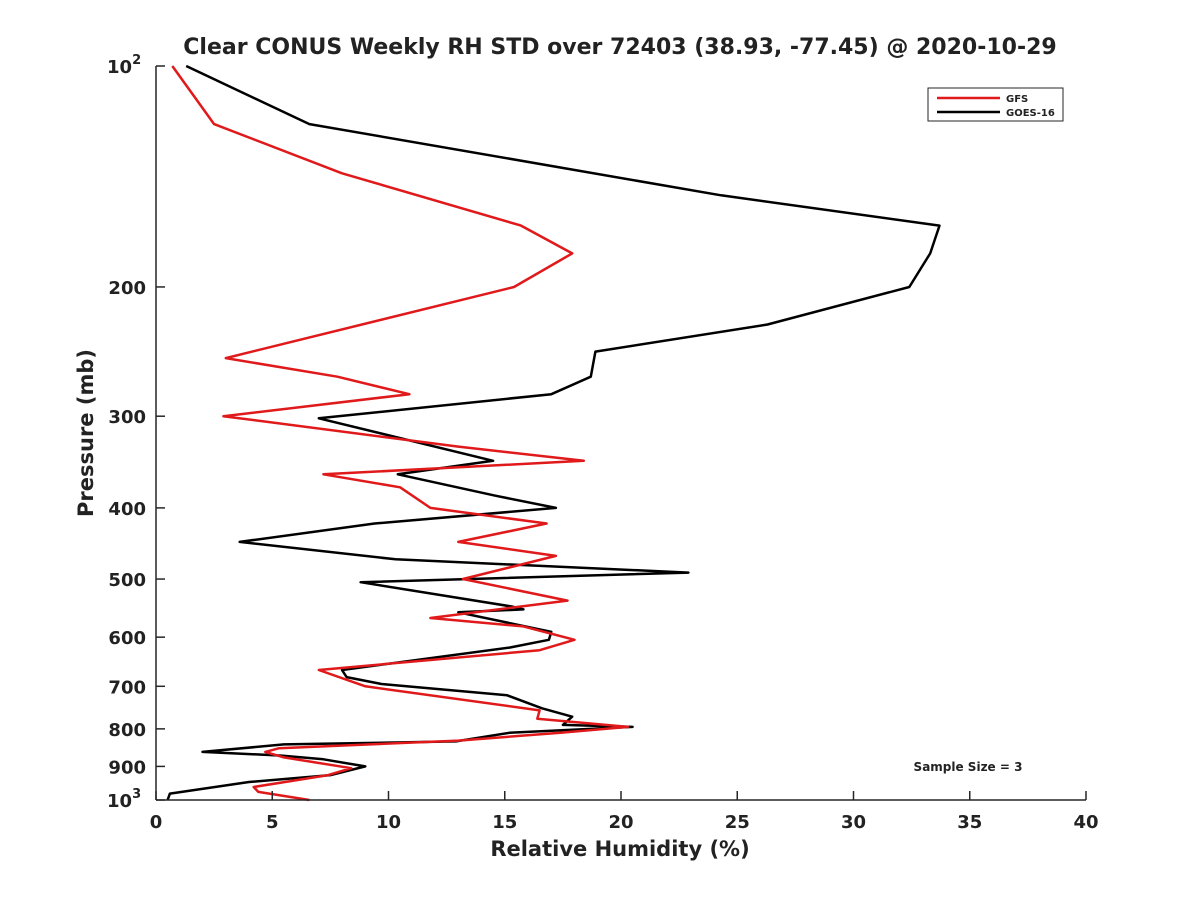  Describe the element at coordinates (136, 794) in the screenshot. I see `y-tick-label-exponent: 3` at that location.